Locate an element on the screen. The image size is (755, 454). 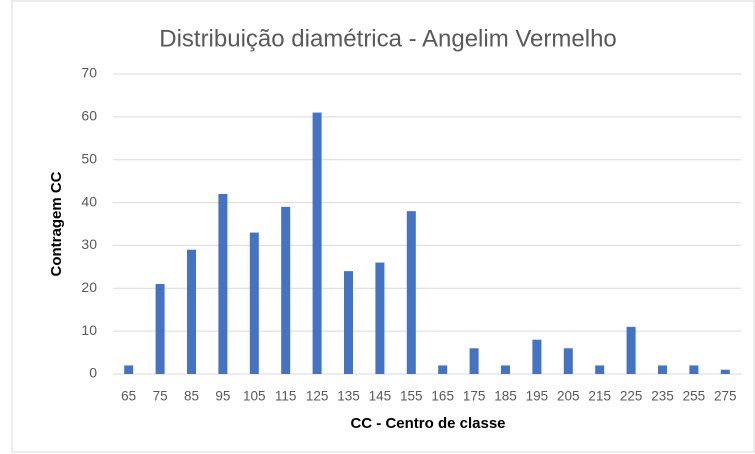
y-tick-label: 0 is located at coordinates (93, 373).